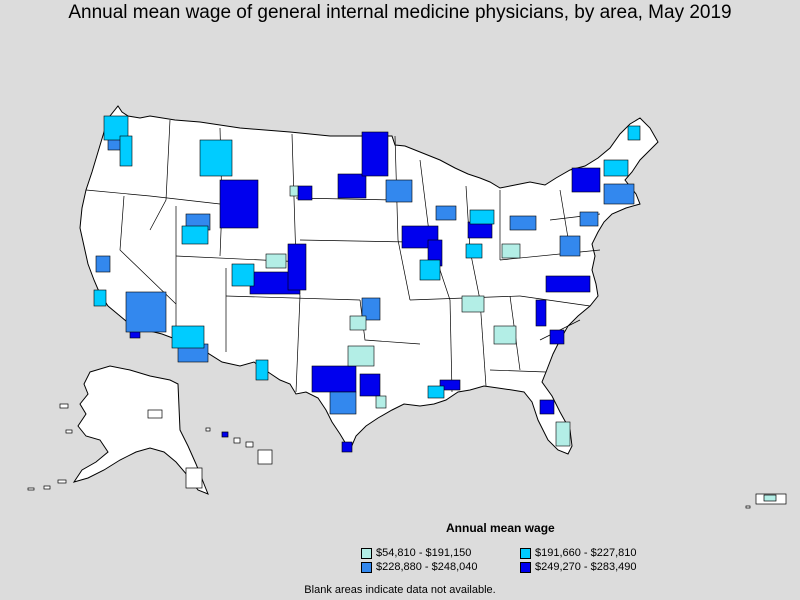  I want to click on legend-label-1: $54,810 - $191,150, so click(424, 553).